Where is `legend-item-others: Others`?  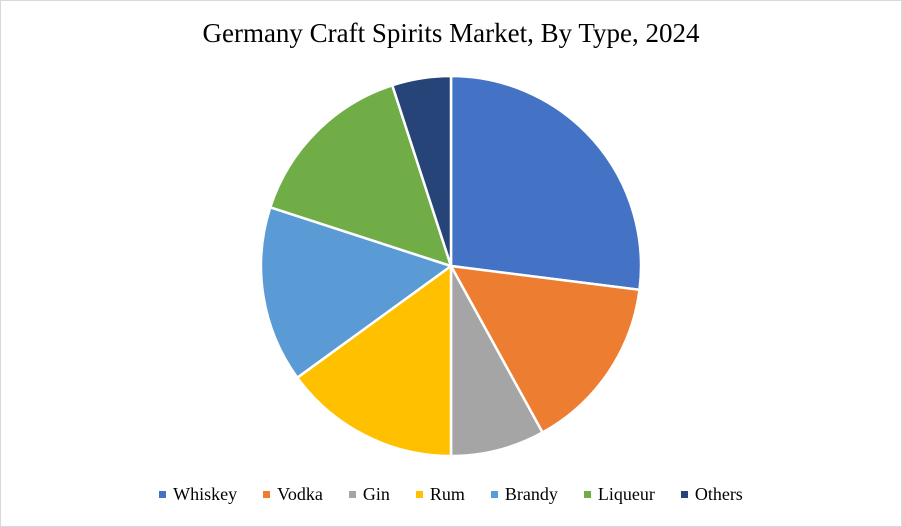 legend-item-others: Others is located at coordinates (711, 494).